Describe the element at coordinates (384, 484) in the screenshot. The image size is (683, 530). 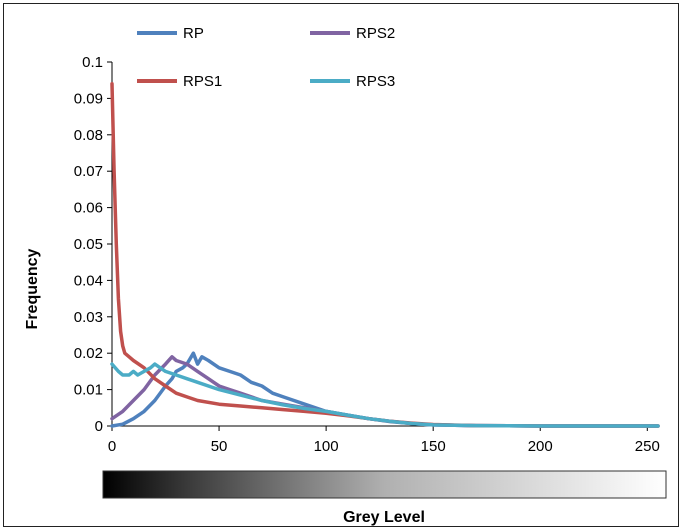
I see `greyscale-colorbar` at that location.